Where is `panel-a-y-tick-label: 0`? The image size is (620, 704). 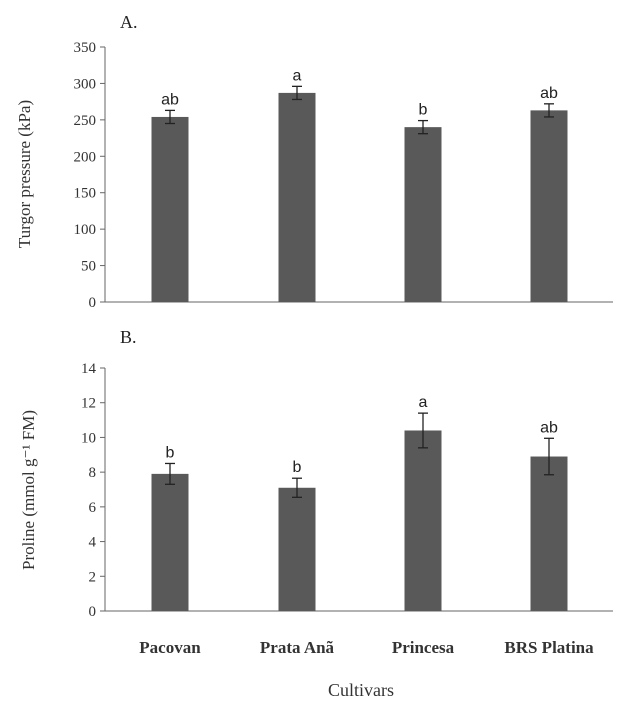
panel-a-y-tick-label: 0 is located at coordinates (93, 303).